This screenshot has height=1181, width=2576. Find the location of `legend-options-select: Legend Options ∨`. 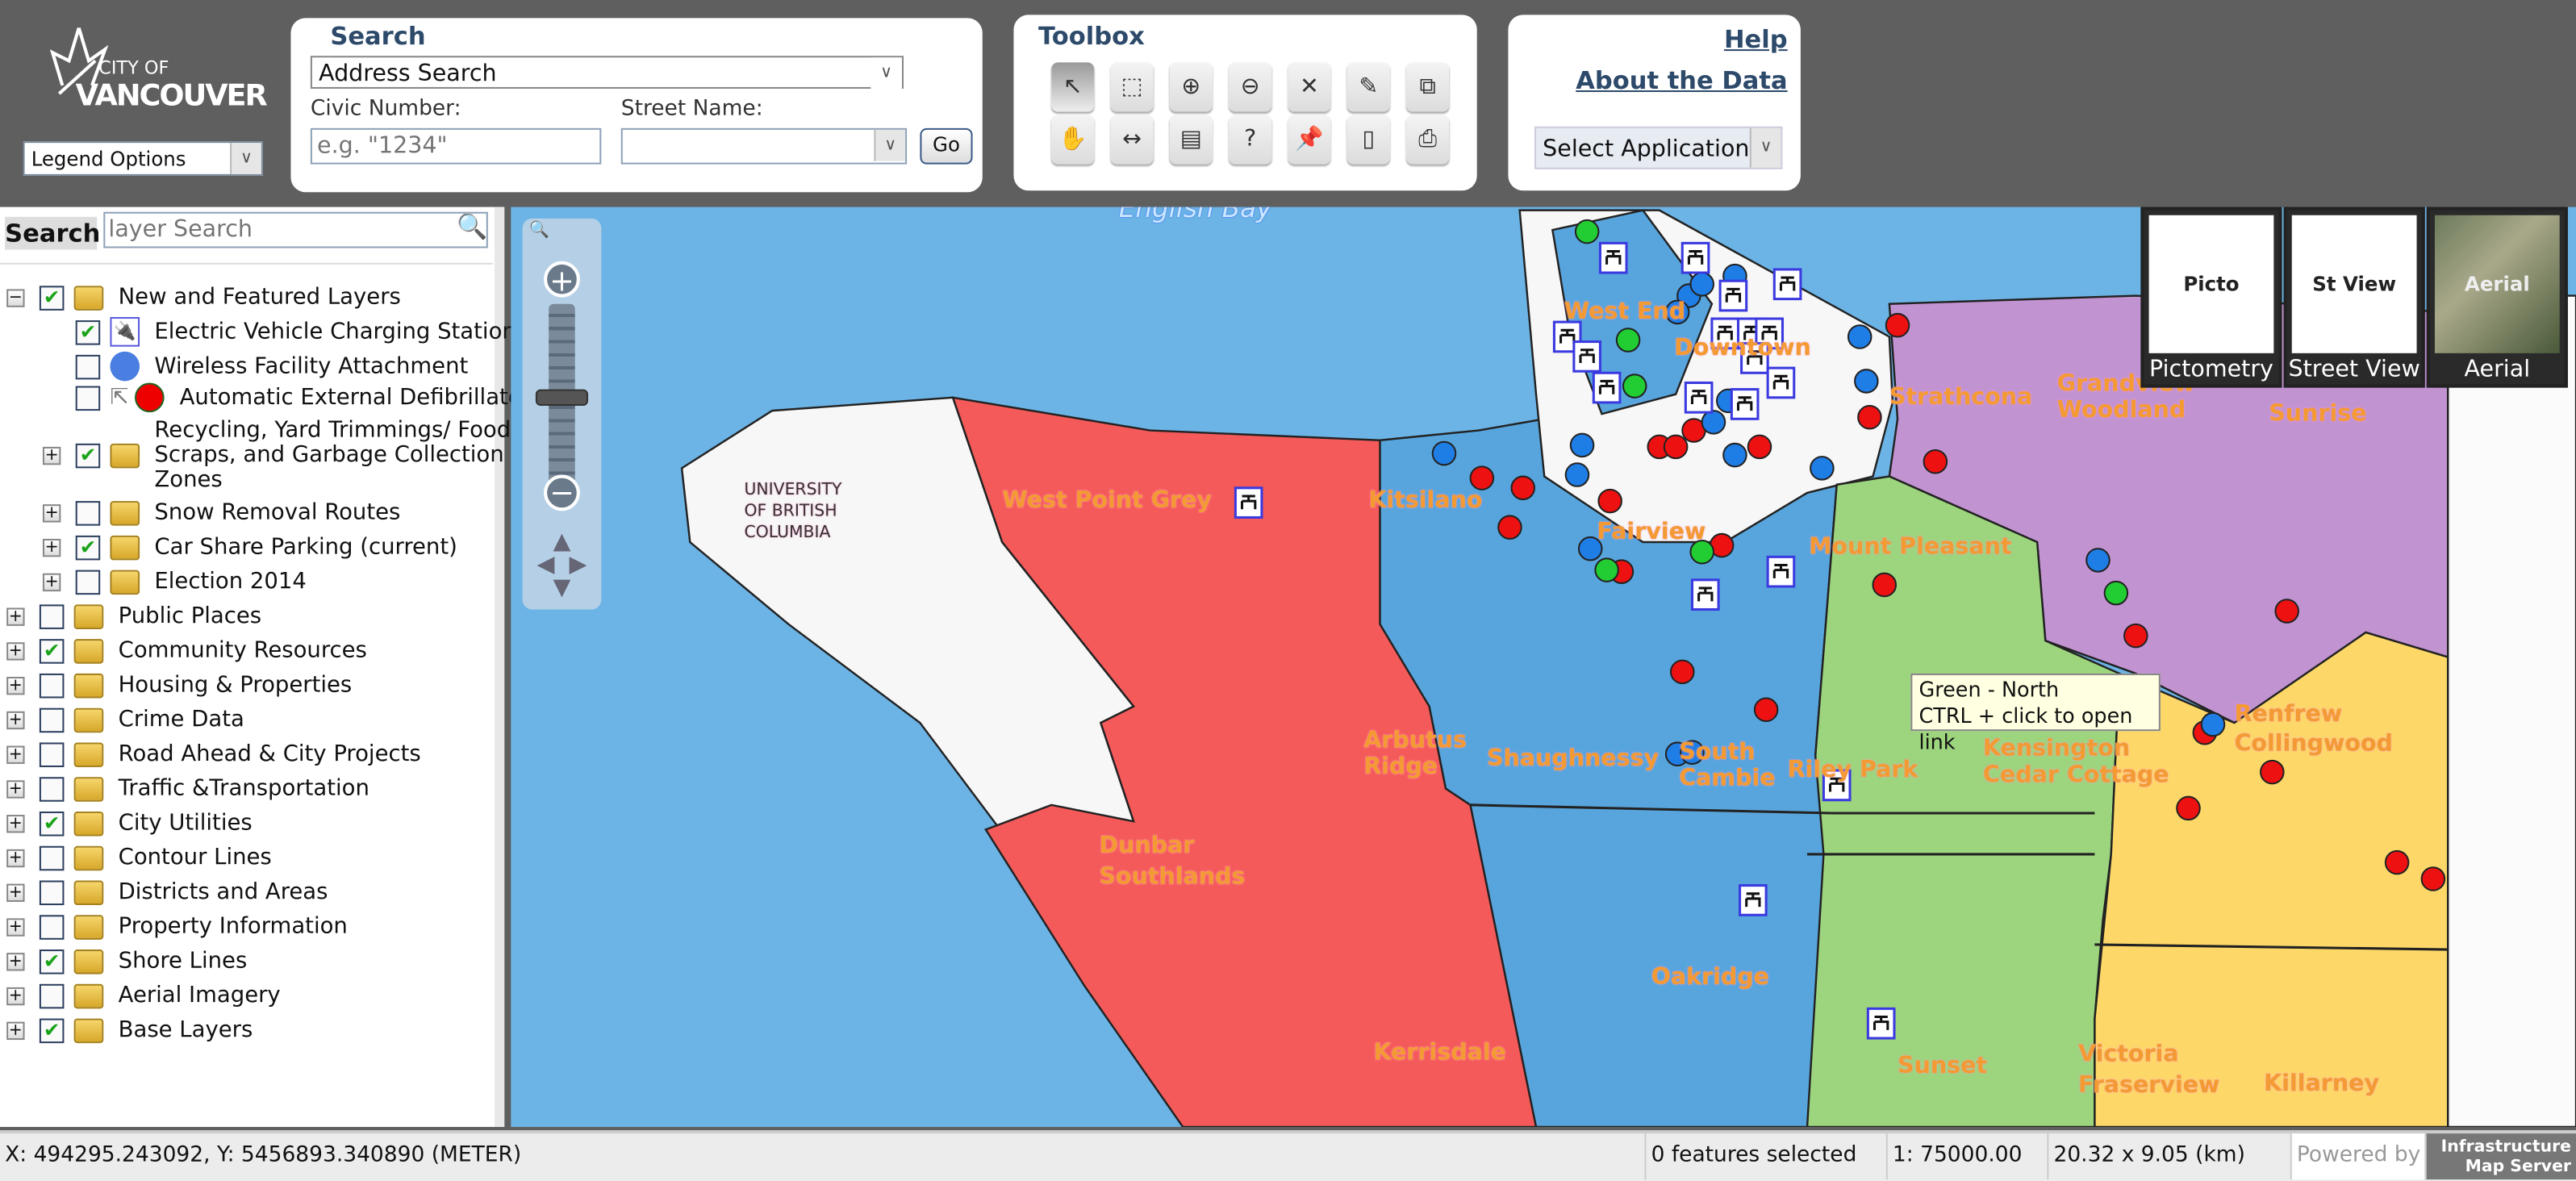

legend-options-select: Legend Options ∨ is located at coordinates (143, 159).